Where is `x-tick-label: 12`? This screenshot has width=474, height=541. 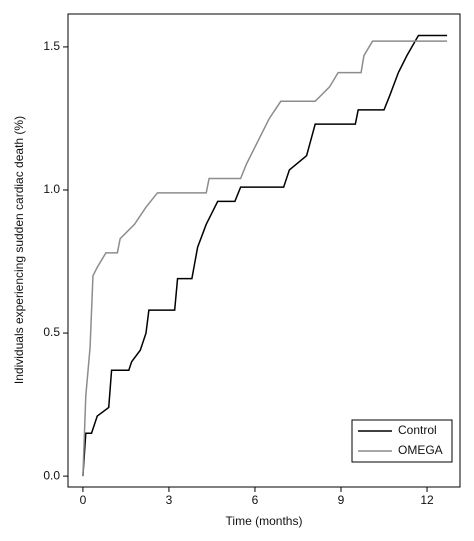
x-tick-label: 12 is located at coordinates (427, 500).